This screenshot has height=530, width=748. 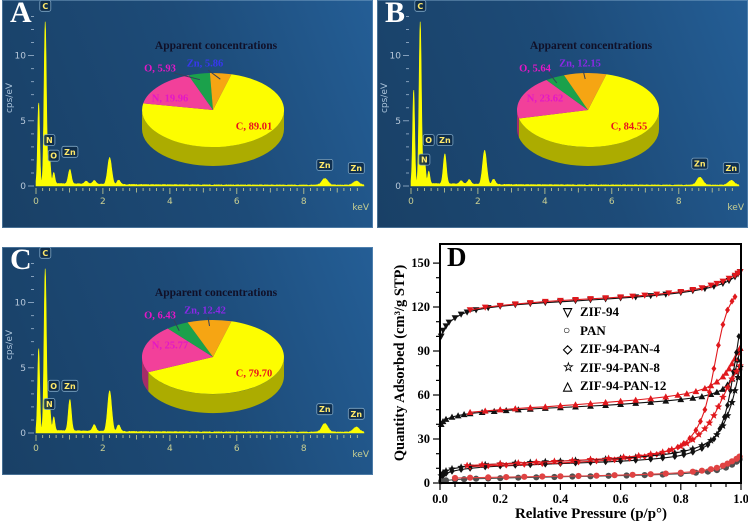 What do you see at coordinates (568, 385) in the screenshot?
I see `triangle-up-icon: △` at bounding box center [568, 385].